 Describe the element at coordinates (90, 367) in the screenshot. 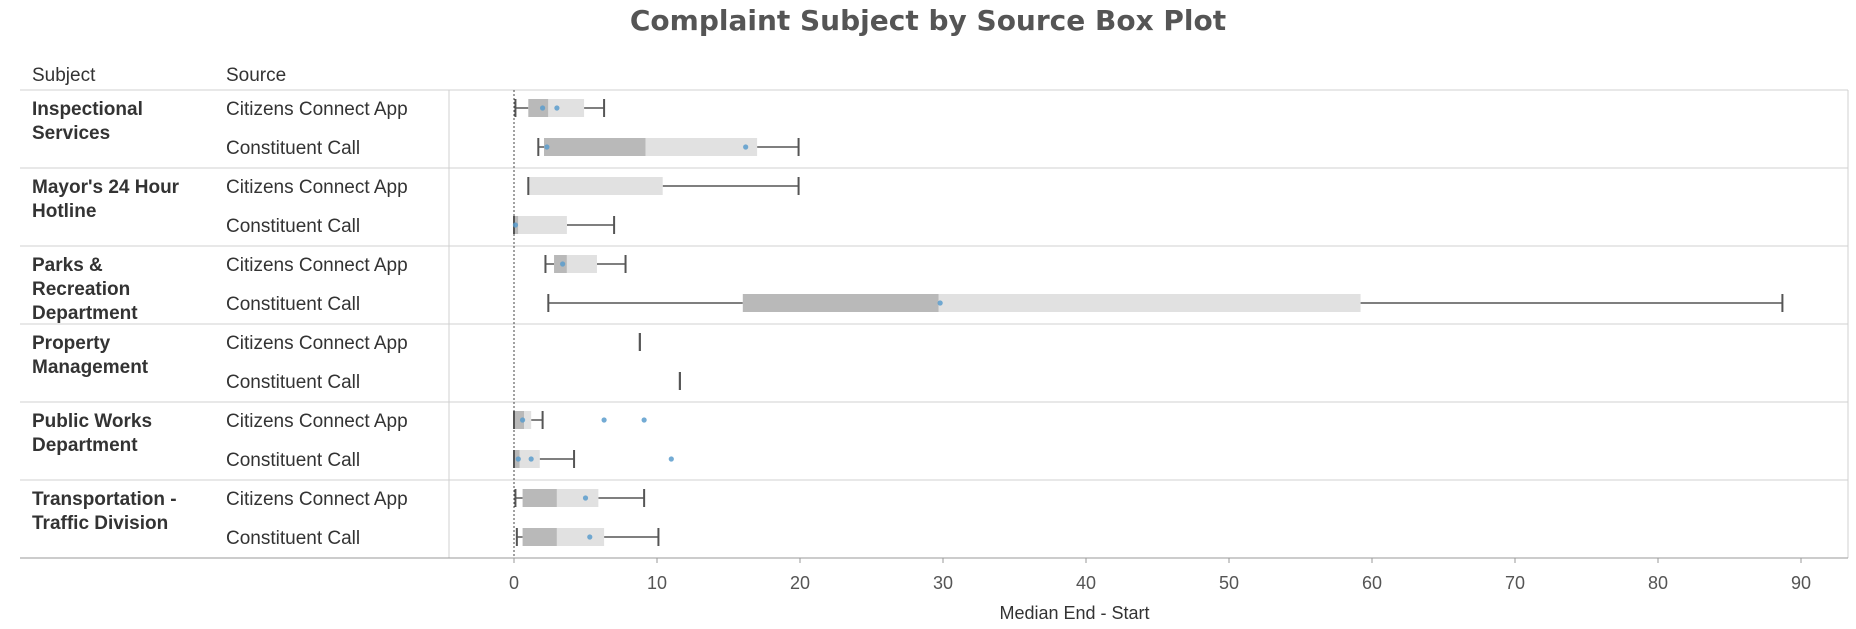

I see `subject-label: Management` at that location.